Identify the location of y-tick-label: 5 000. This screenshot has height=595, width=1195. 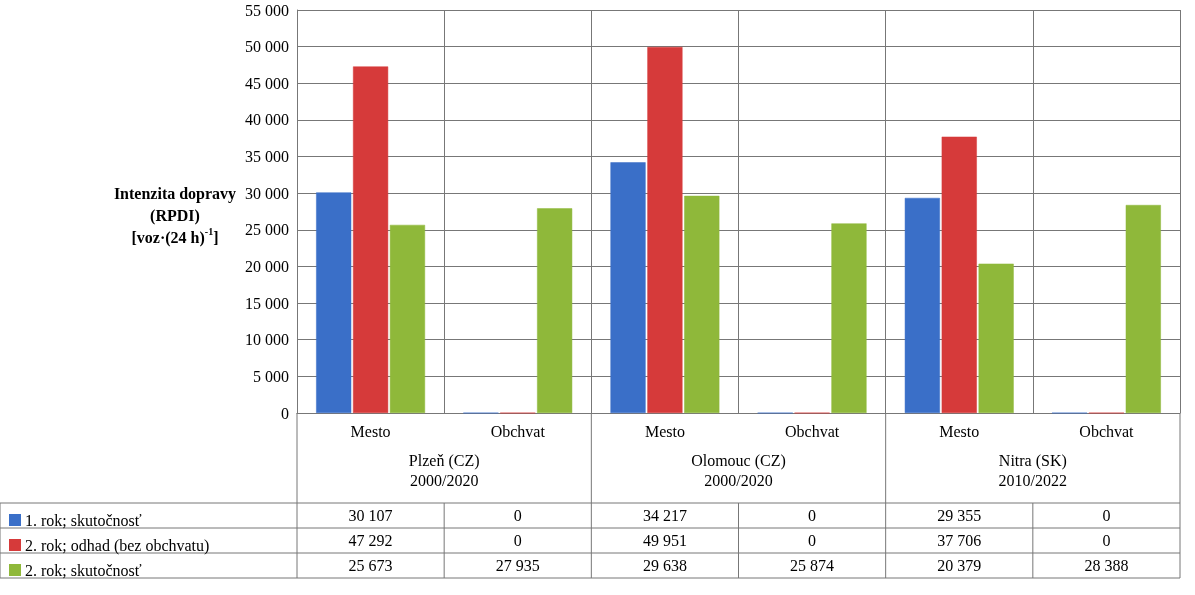
(271, 376).